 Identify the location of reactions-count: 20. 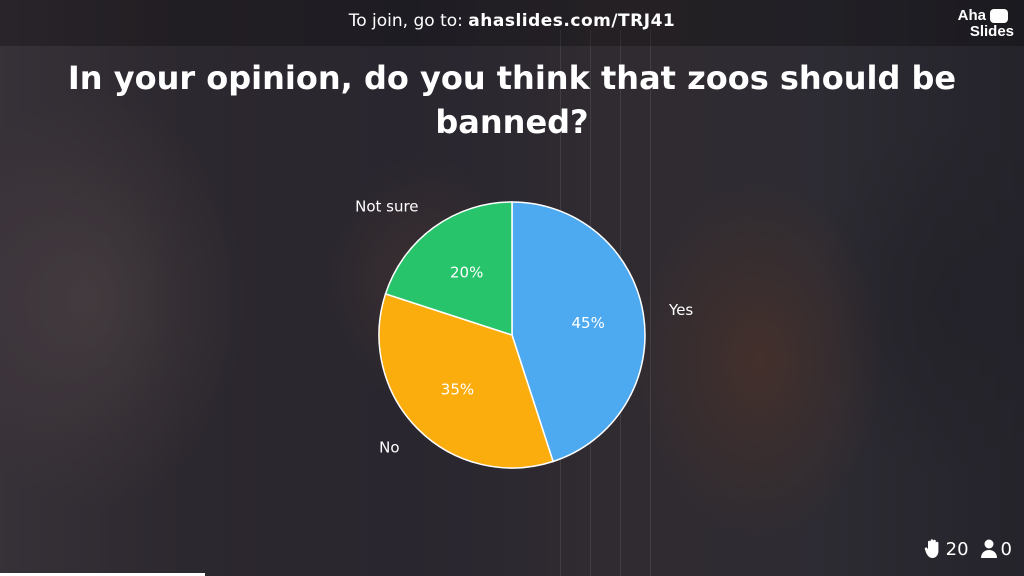
(957, 549).